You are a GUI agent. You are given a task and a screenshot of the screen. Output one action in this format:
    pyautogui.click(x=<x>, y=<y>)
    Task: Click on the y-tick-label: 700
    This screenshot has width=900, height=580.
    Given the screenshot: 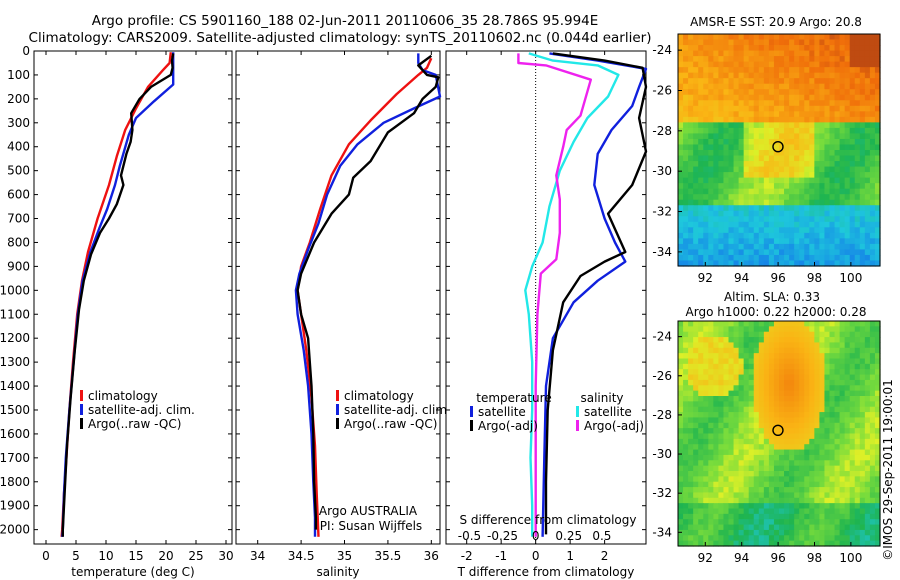 What is the action you would take?
    pyautogui.click(x=18, y=219)
    